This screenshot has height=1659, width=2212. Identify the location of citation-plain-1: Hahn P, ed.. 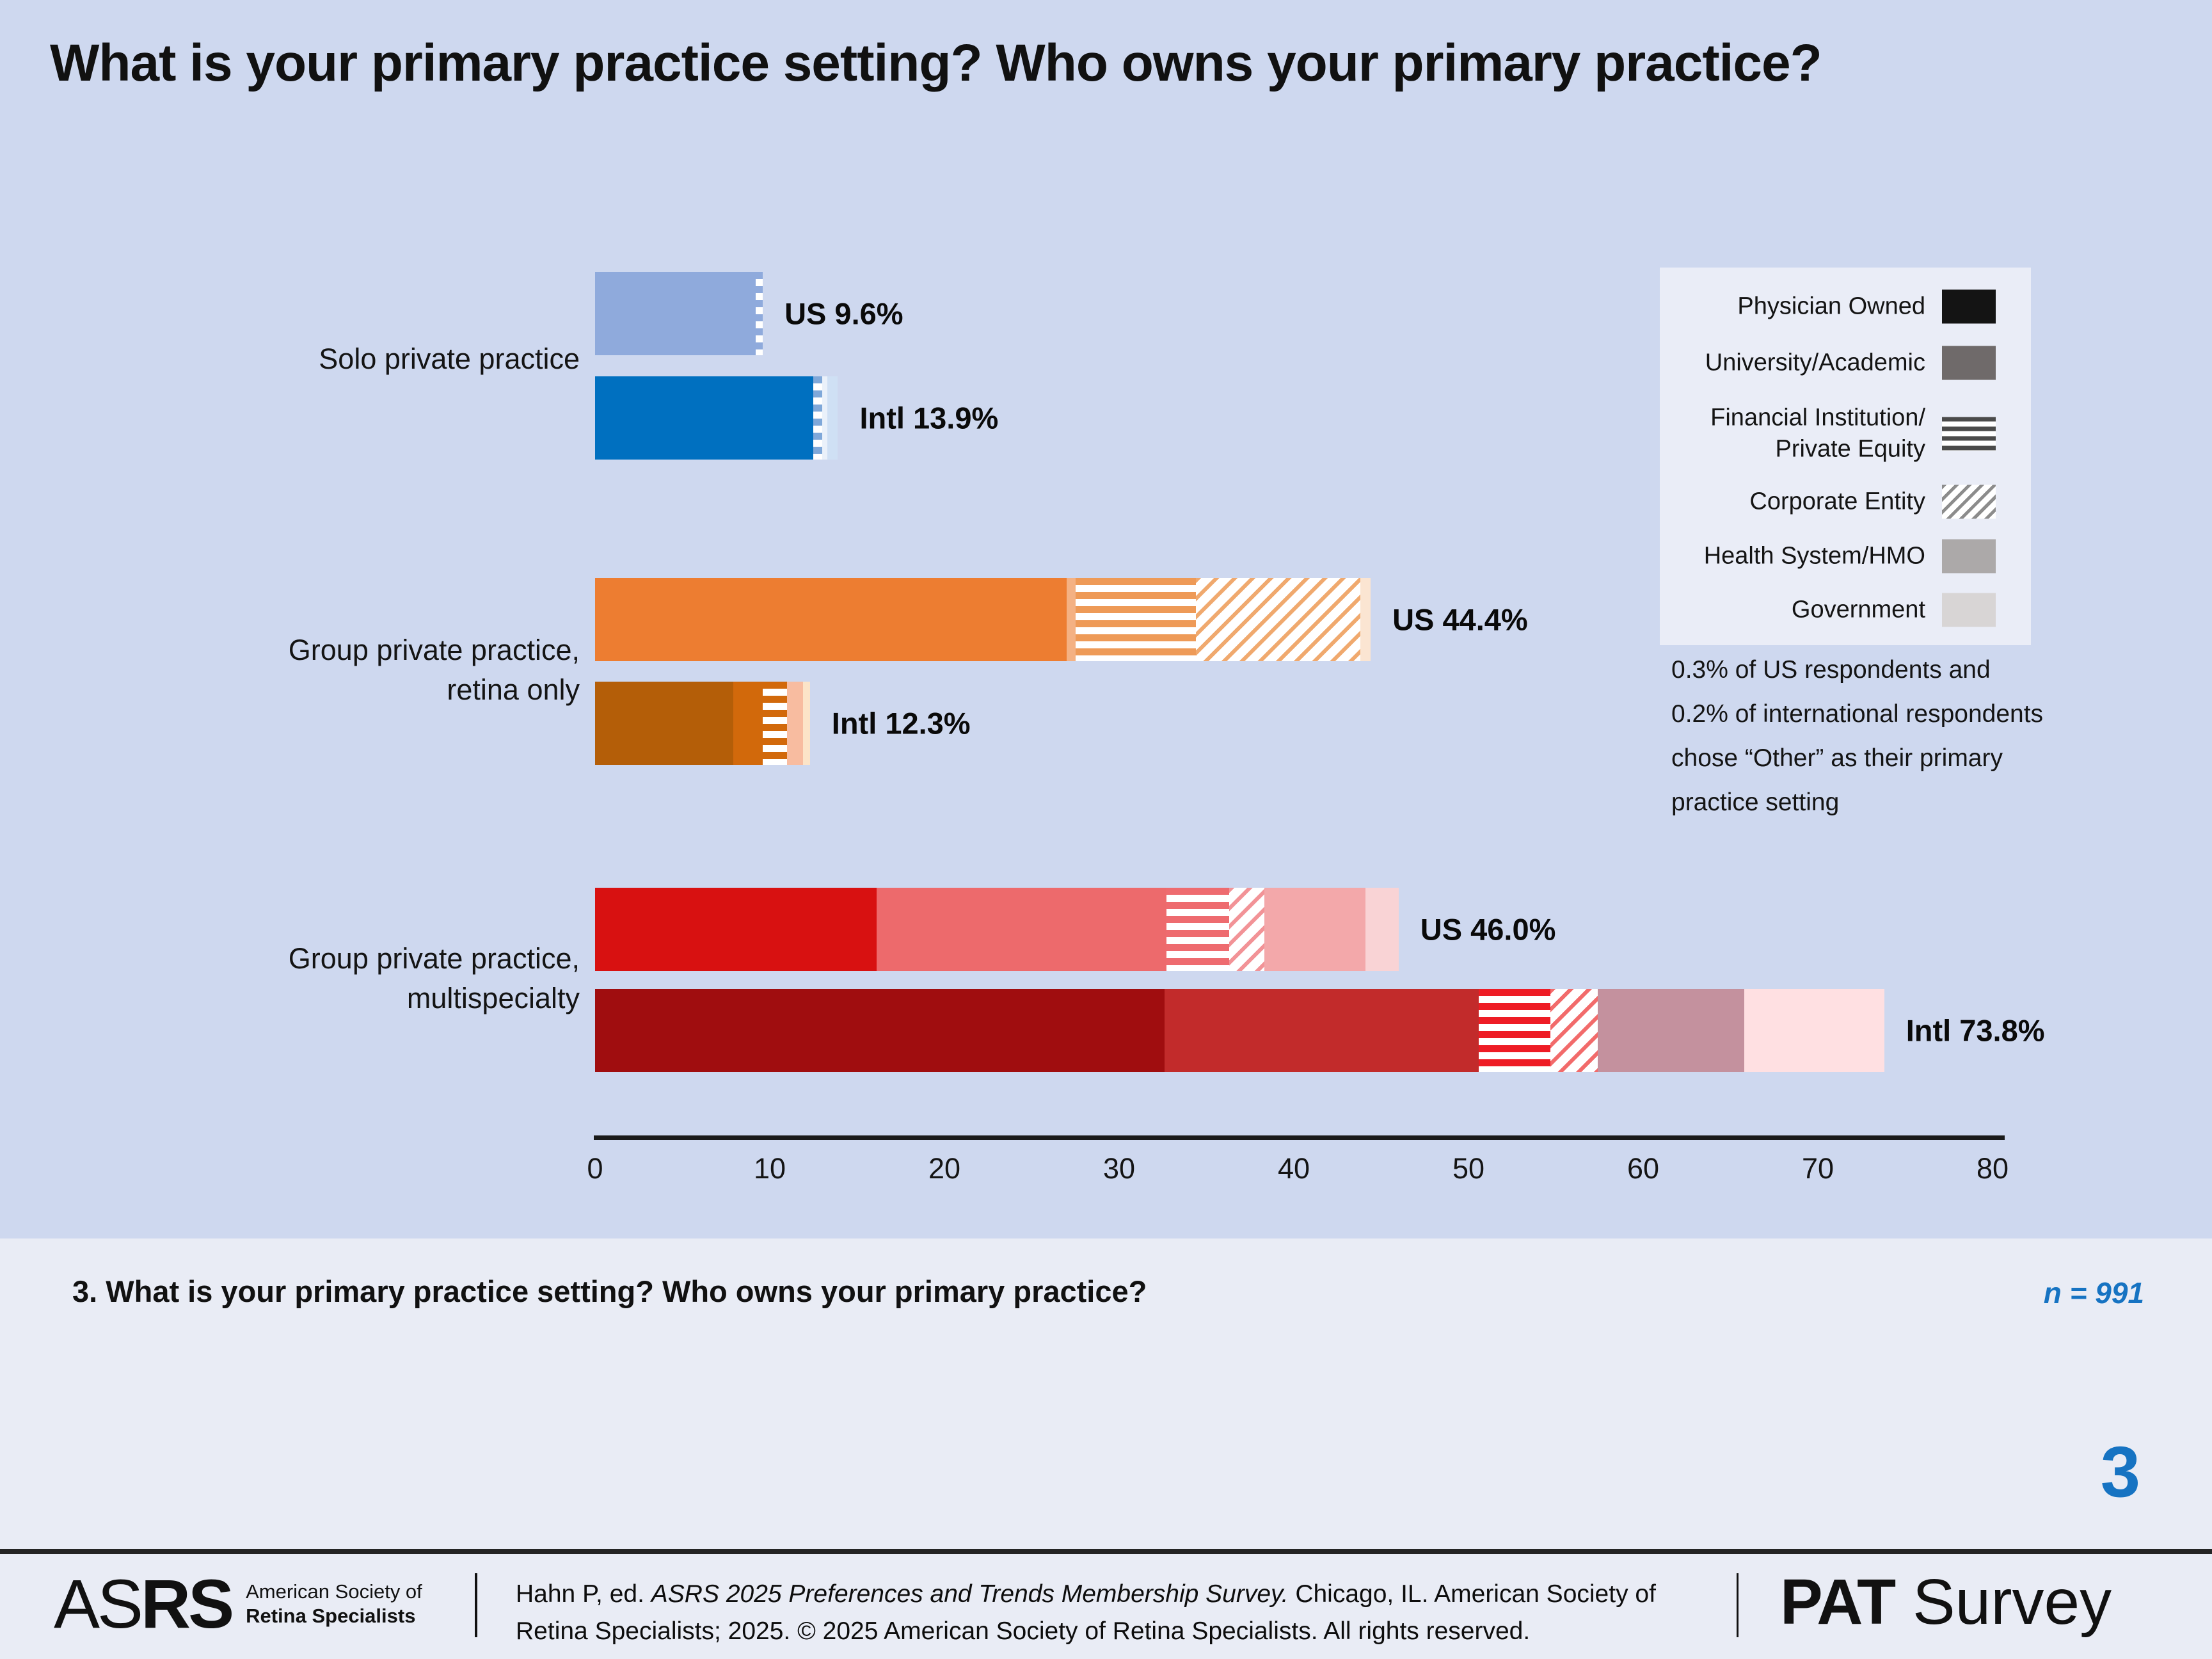
(583, 1594).